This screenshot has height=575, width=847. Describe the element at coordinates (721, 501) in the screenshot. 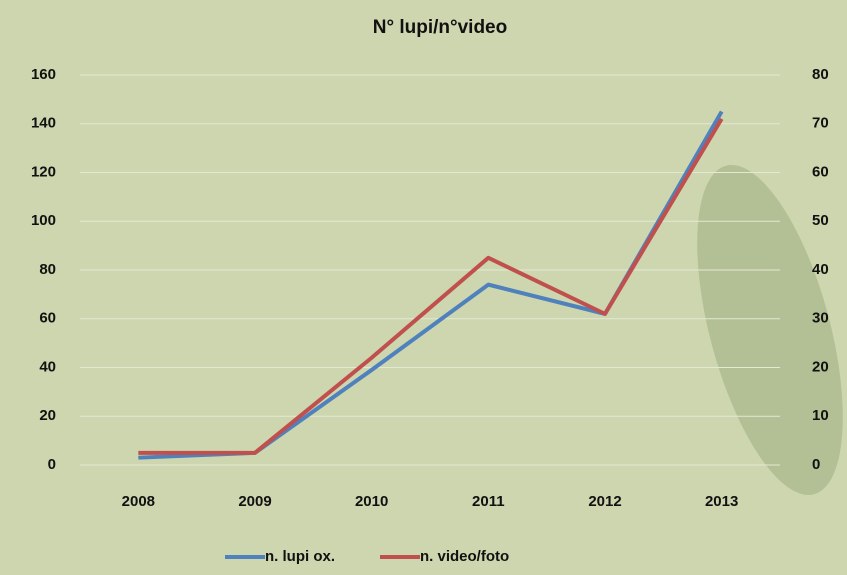

I see `x-tick-label: 2013` at that location.